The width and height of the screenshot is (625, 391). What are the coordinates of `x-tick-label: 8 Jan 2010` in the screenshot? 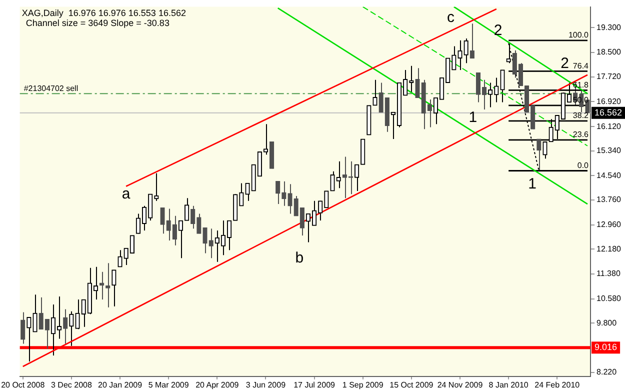 It's located at (508, 385).